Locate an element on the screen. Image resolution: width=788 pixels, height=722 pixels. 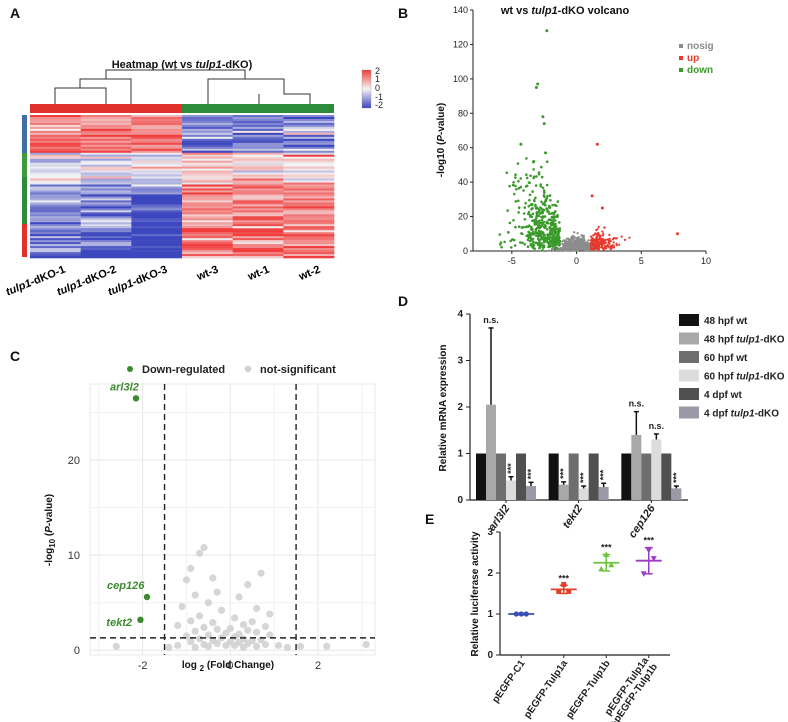
legend-swatch-up is located at coordinates (681, 58).